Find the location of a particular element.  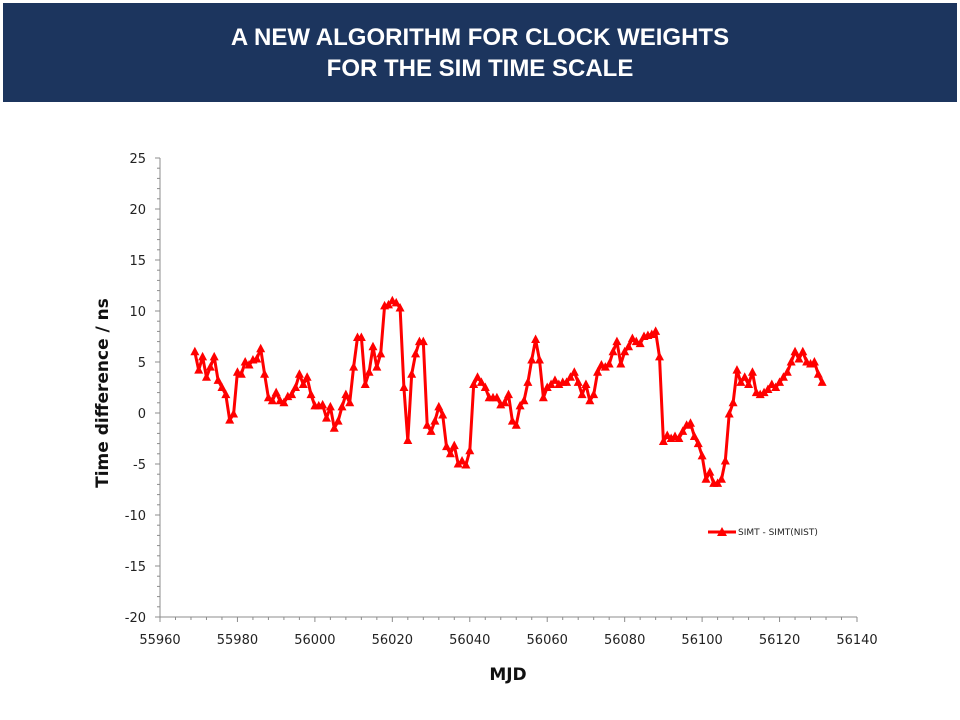

x-tick-label: 56120 is located at coordinates (779, 640).